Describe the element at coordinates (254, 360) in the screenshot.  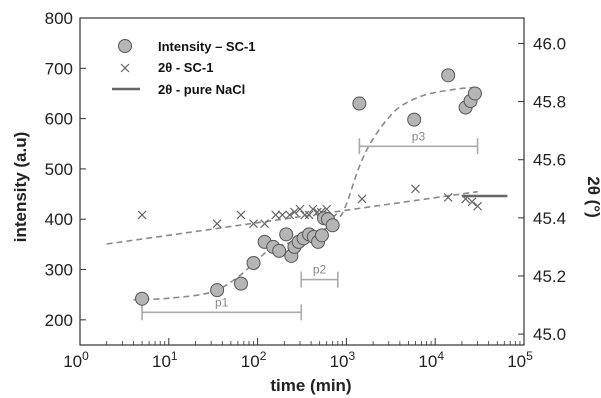
I see `x-tick-label: 10²` at that location.